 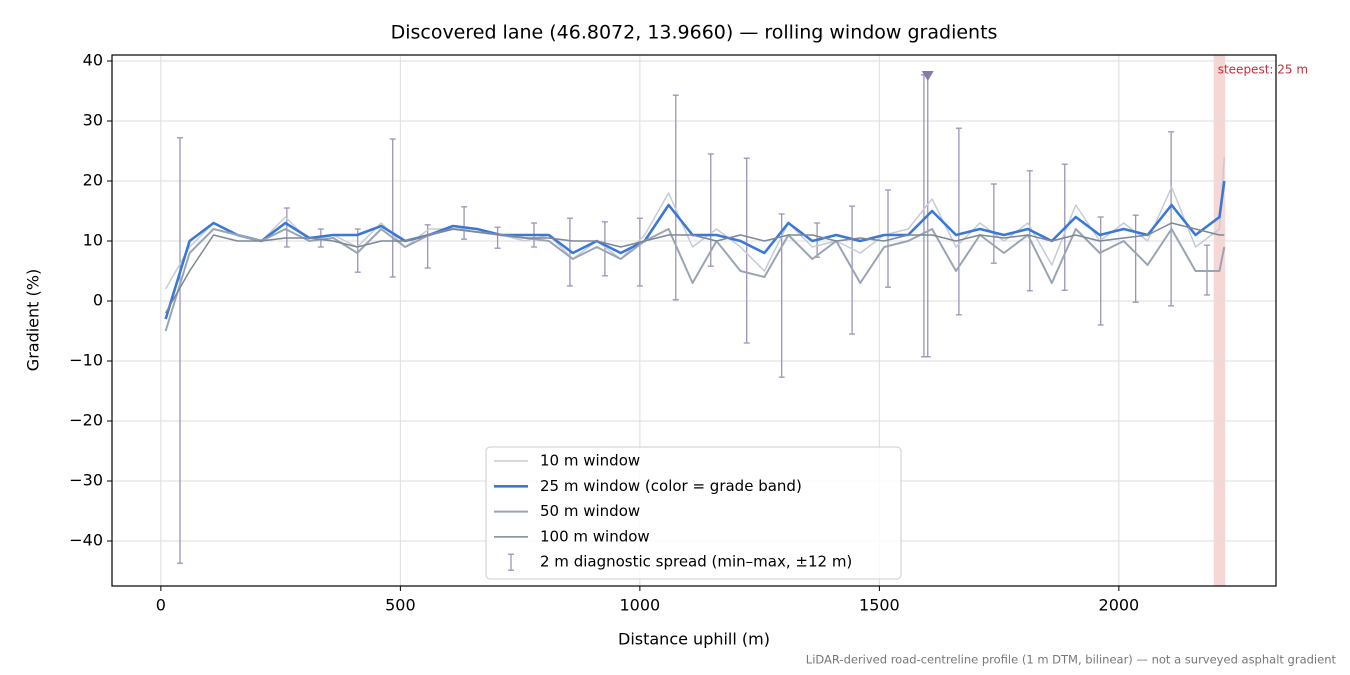 What do you see at coordinates (693, 513) in the screenshot?
I see `legend-box` at bounding box center [693, 513].